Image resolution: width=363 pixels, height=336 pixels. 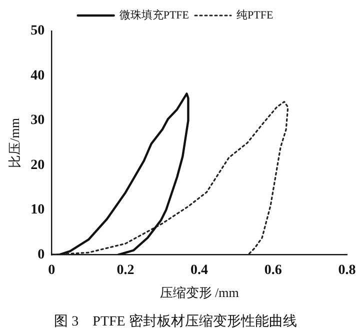 What do you see at coordinates (52, 270) in the screenshot?
I see `x-tick-label: 0` at bounding box center [52, 270].